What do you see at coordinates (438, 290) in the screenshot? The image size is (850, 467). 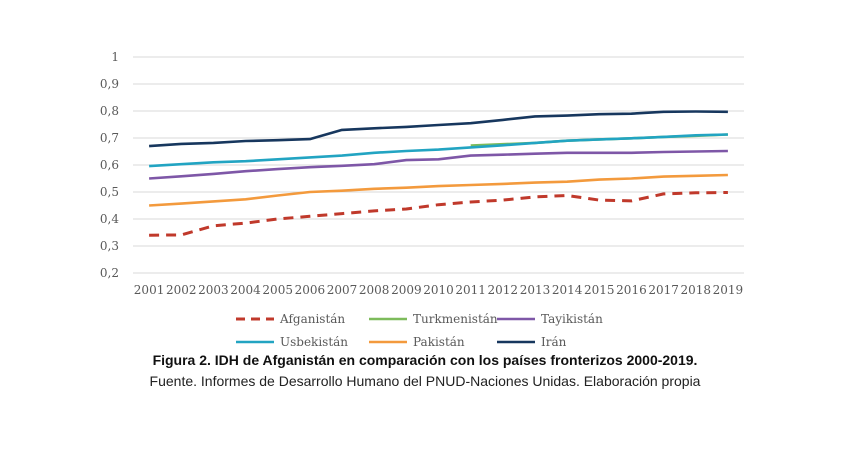 I see `x-tick-label: 2010` at bounding box center [438, 290].